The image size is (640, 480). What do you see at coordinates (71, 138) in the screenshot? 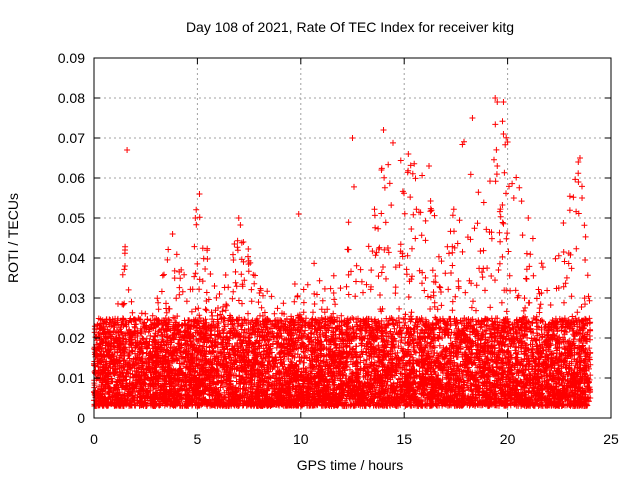
I see `y-tick-label: 0.07` at bounding box center [71, 138].